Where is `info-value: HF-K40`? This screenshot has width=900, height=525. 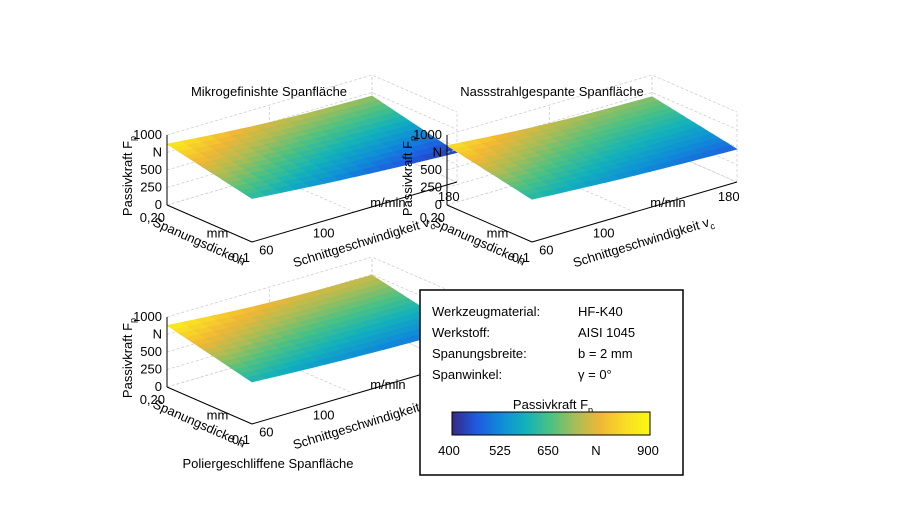
info-value: HF-K40 is located at coordinates (600, 311).